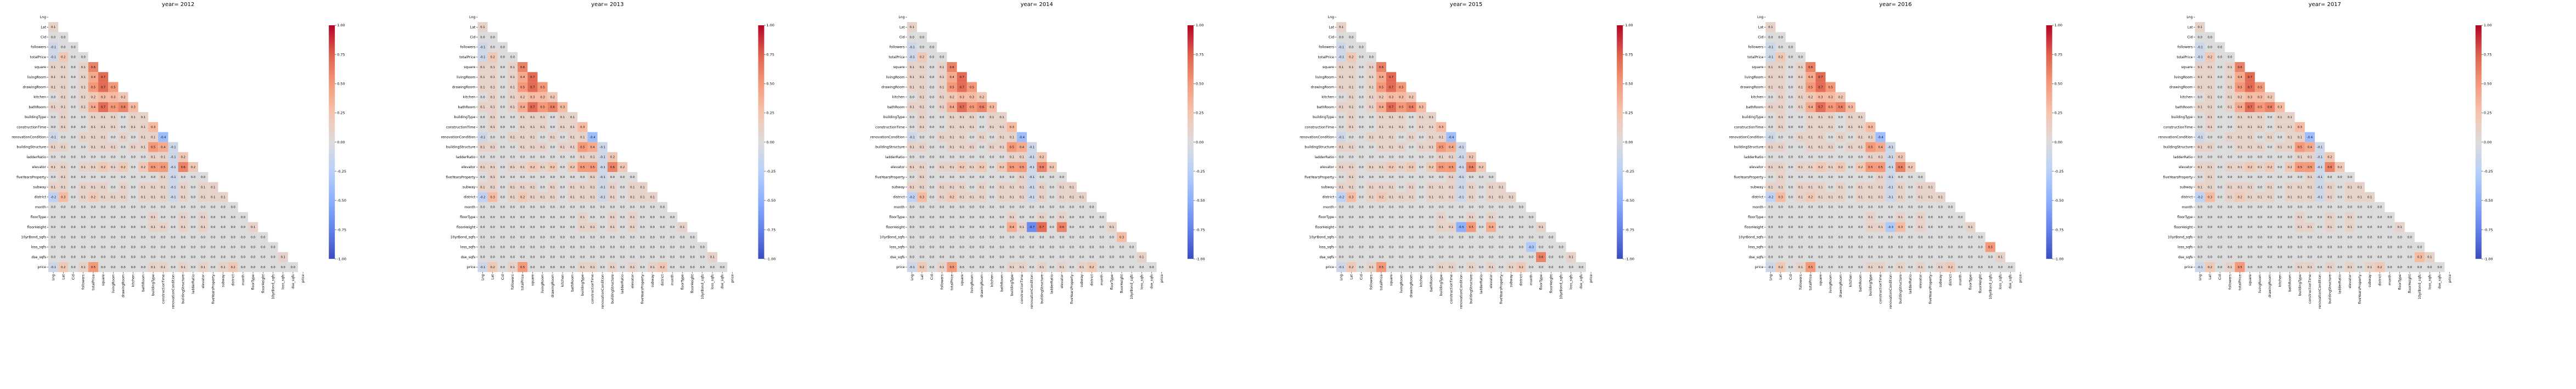 This screenshot has width=2576, height=389. What do you see at coordinates (1758, 197) in the screenshot?
I see `y-tick-label-district: district` at bounding box center [1758, 197].